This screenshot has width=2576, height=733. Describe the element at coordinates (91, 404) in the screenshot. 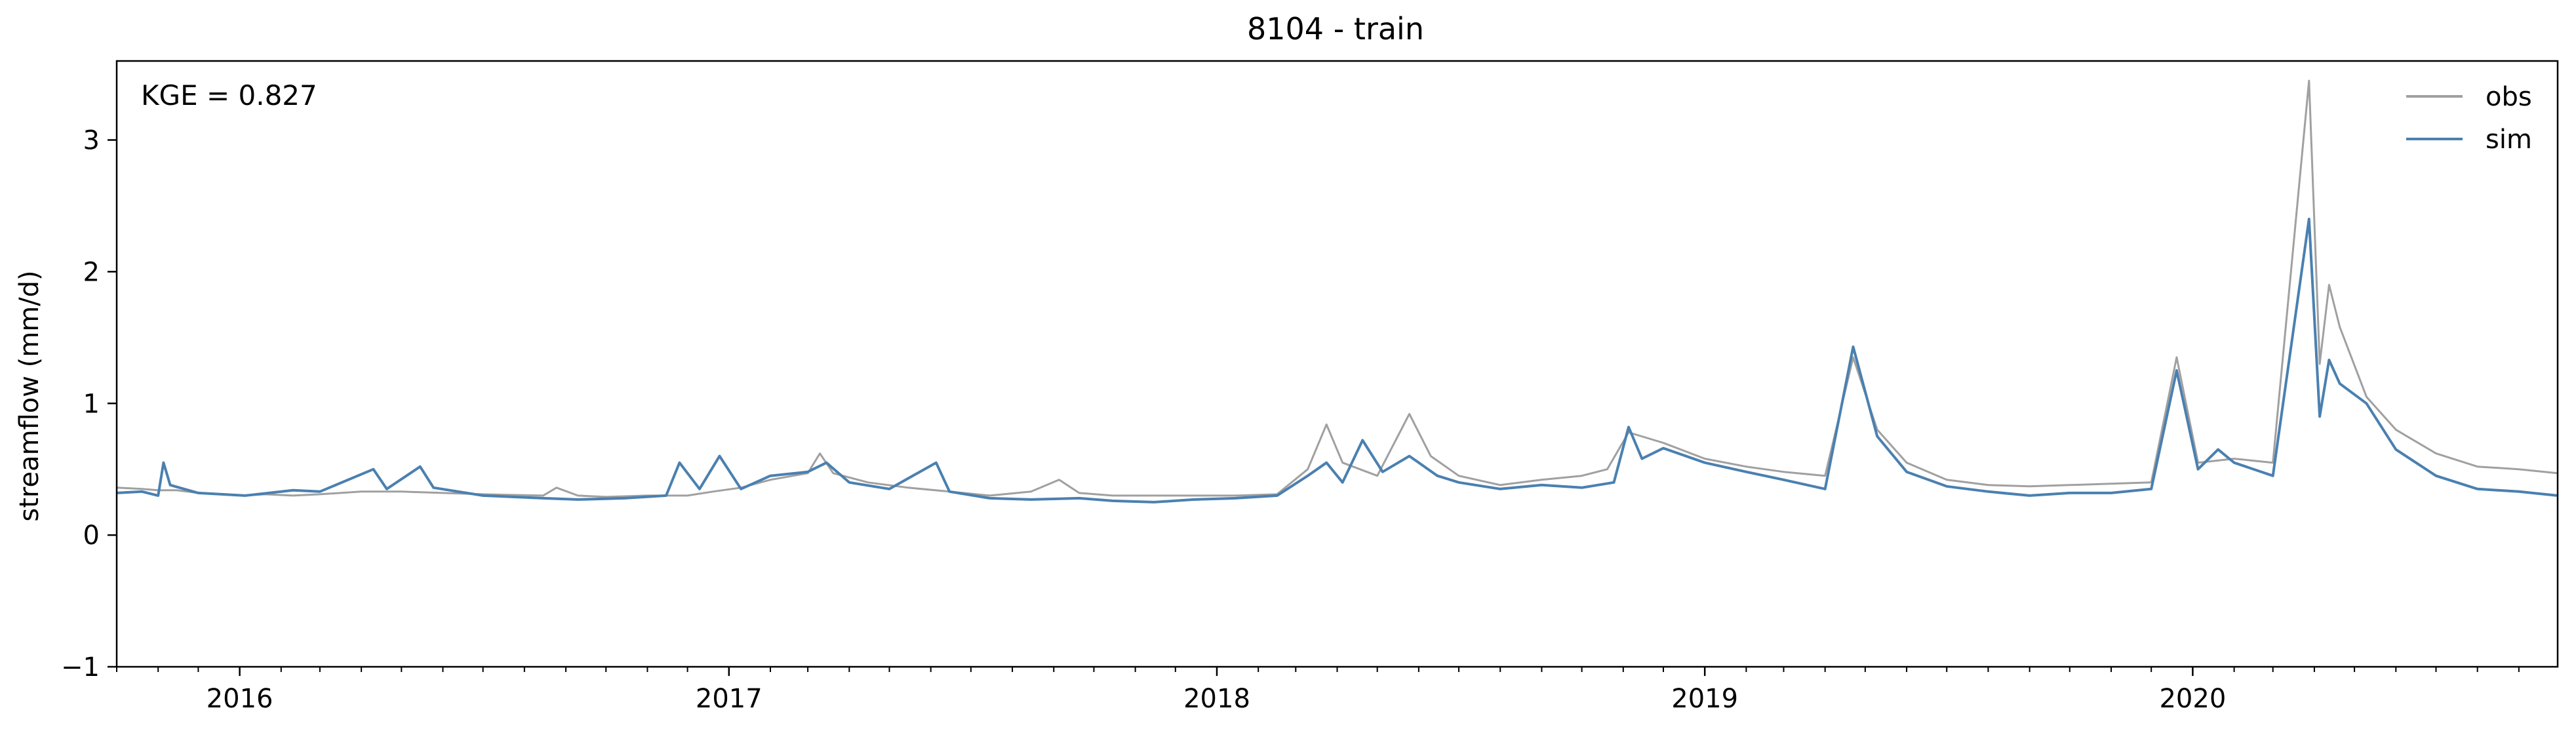

I see `y-tick-label: 1` at that location.